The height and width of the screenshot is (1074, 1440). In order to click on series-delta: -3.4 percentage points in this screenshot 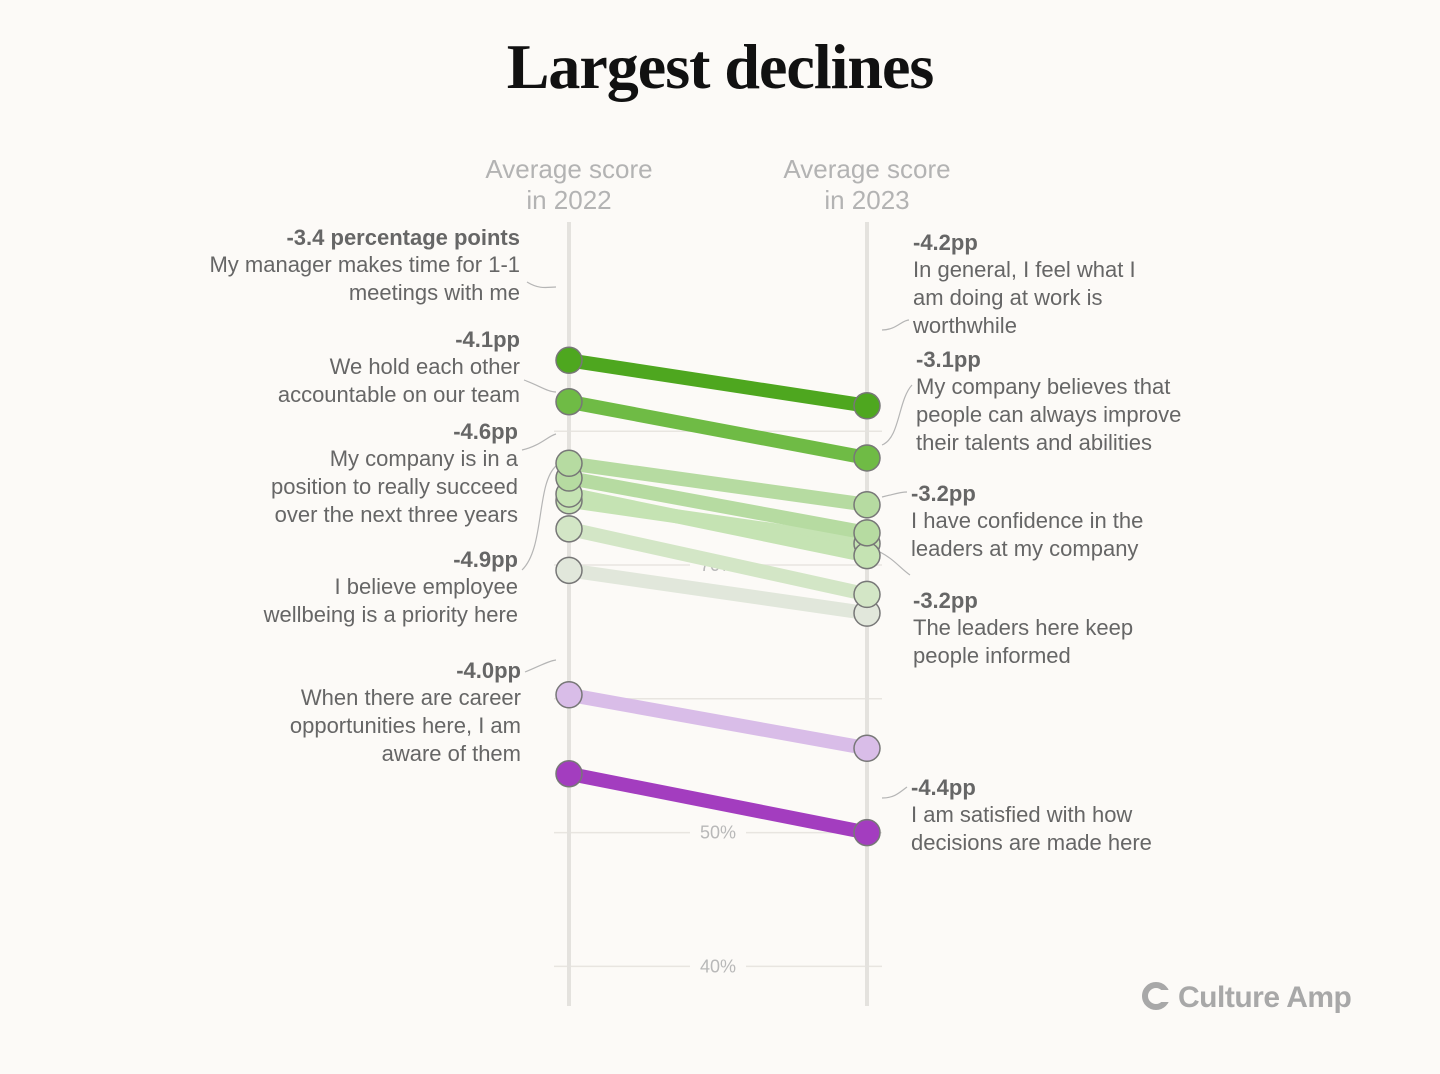, I will do `click(403, 237)`.